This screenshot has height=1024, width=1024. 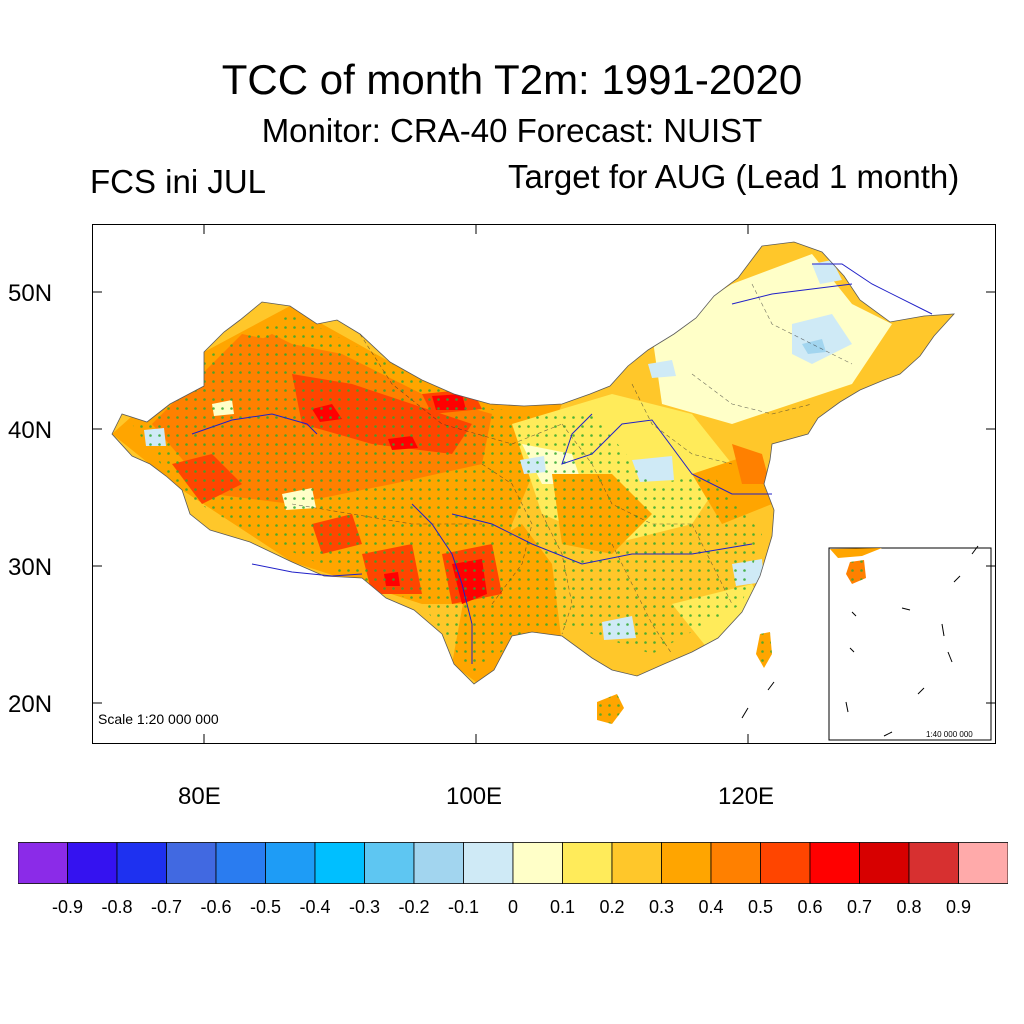 What do you see at coordinates (158, 719) in the screenshot?
I see `scale-text: Scale 1:20 000 000` at bounding box center [158, 719].